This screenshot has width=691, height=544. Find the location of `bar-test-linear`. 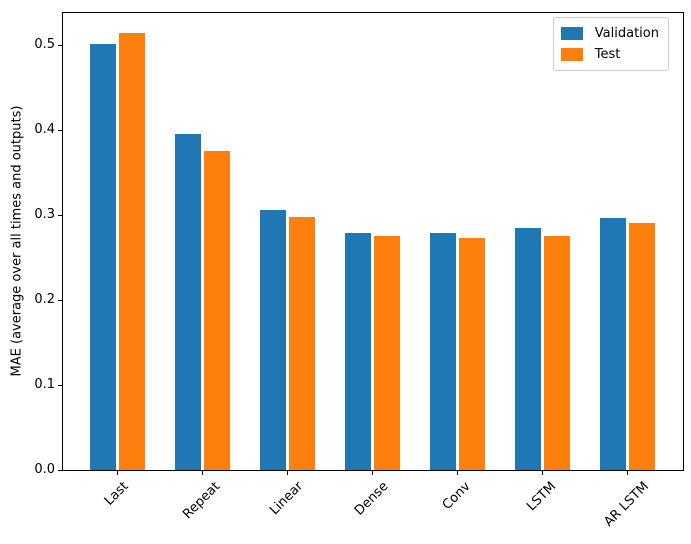

bar-test-linear is located at coordinates (302, 343).